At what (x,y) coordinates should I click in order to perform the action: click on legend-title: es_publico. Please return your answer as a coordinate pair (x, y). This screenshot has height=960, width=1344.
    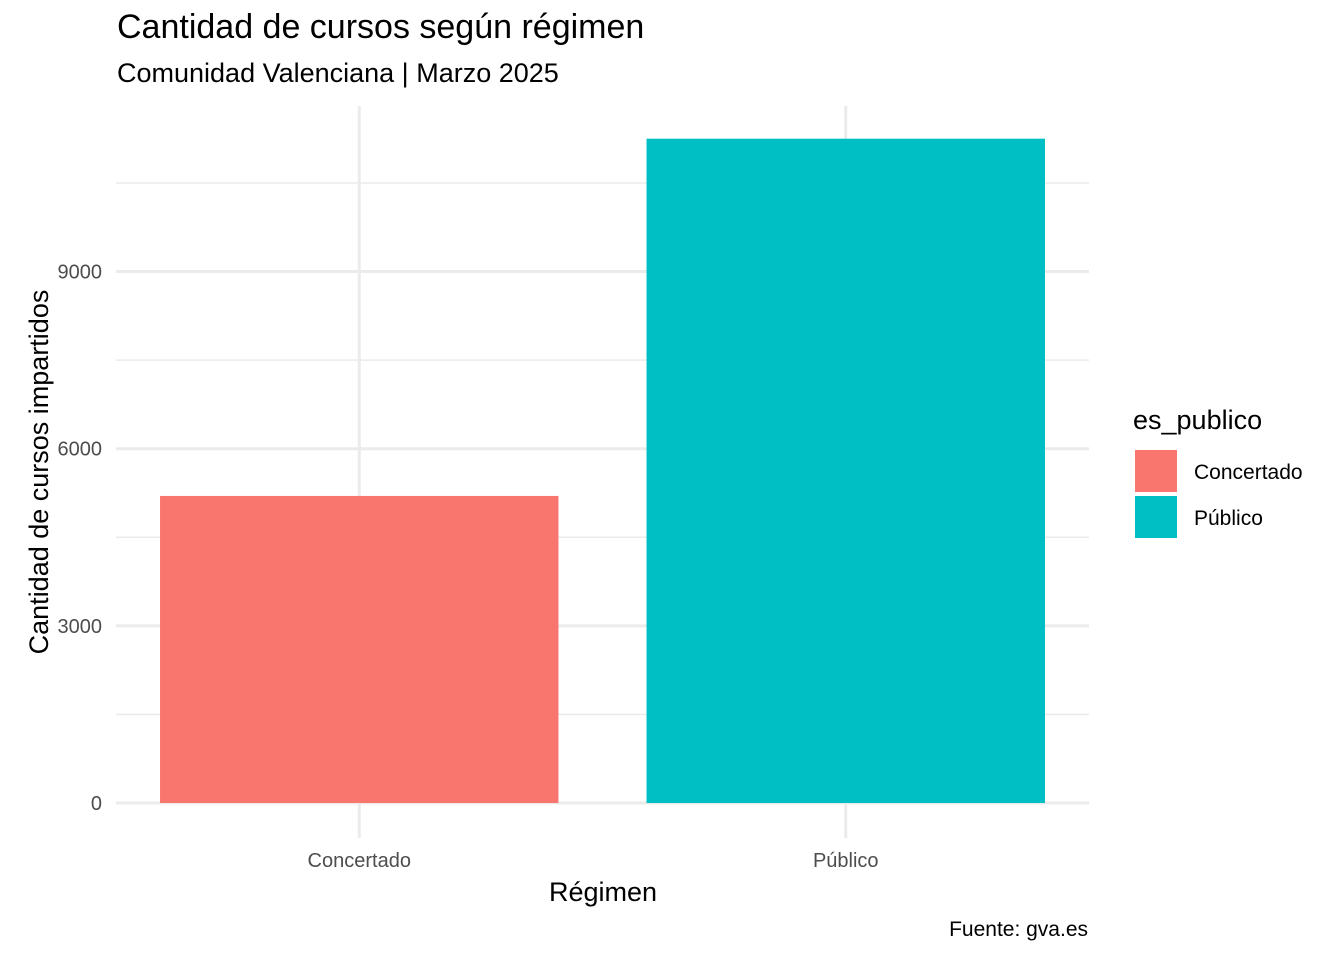
    Looking at the image, I should click on (1197, 420).